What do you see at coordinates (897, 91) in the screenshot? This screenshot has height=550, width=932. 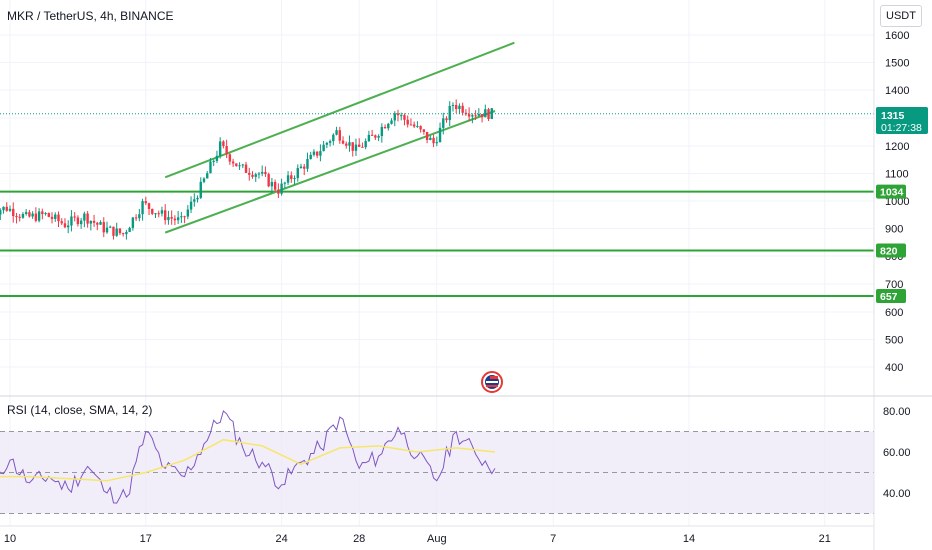 I see `price-tick-label: 1400` at bounding box center [897, 91].